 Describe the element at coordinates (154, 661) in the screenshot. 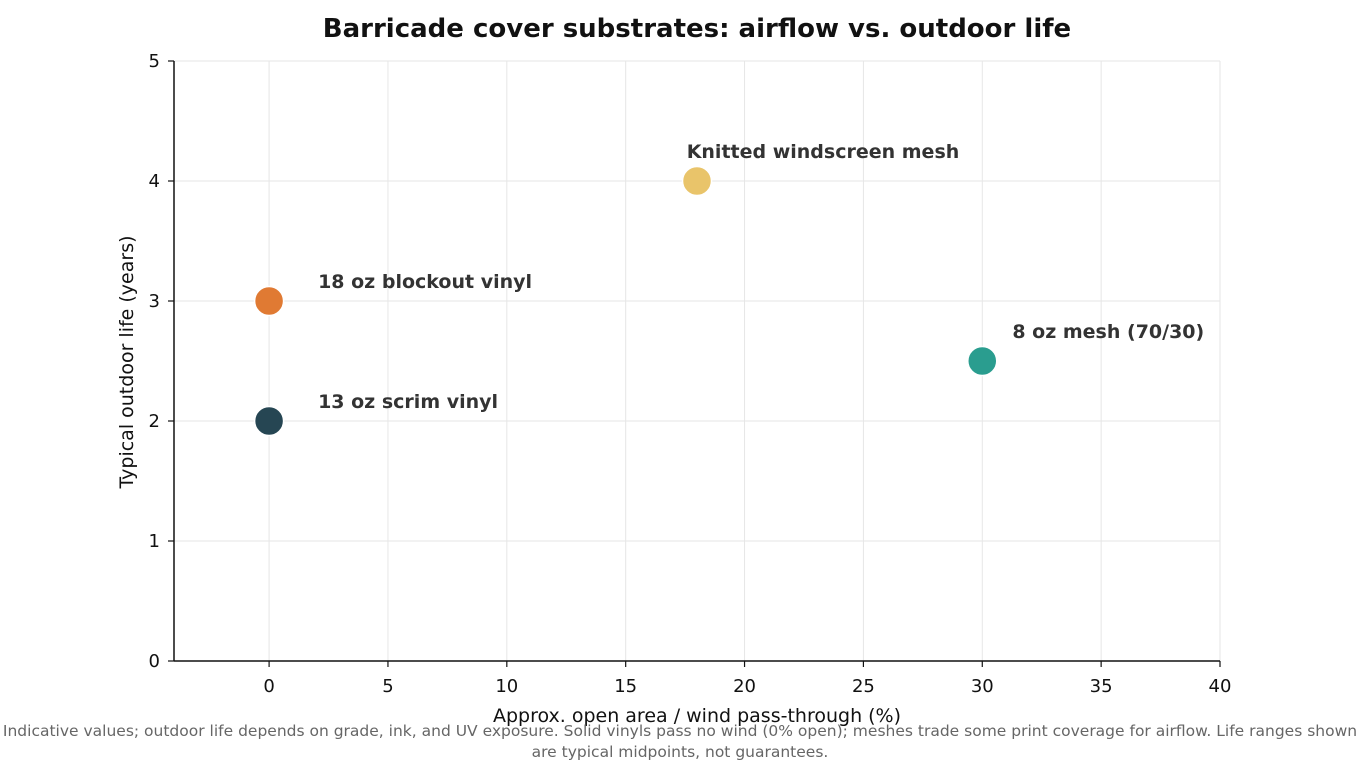

I see `y-tick-label: 0` at that location.